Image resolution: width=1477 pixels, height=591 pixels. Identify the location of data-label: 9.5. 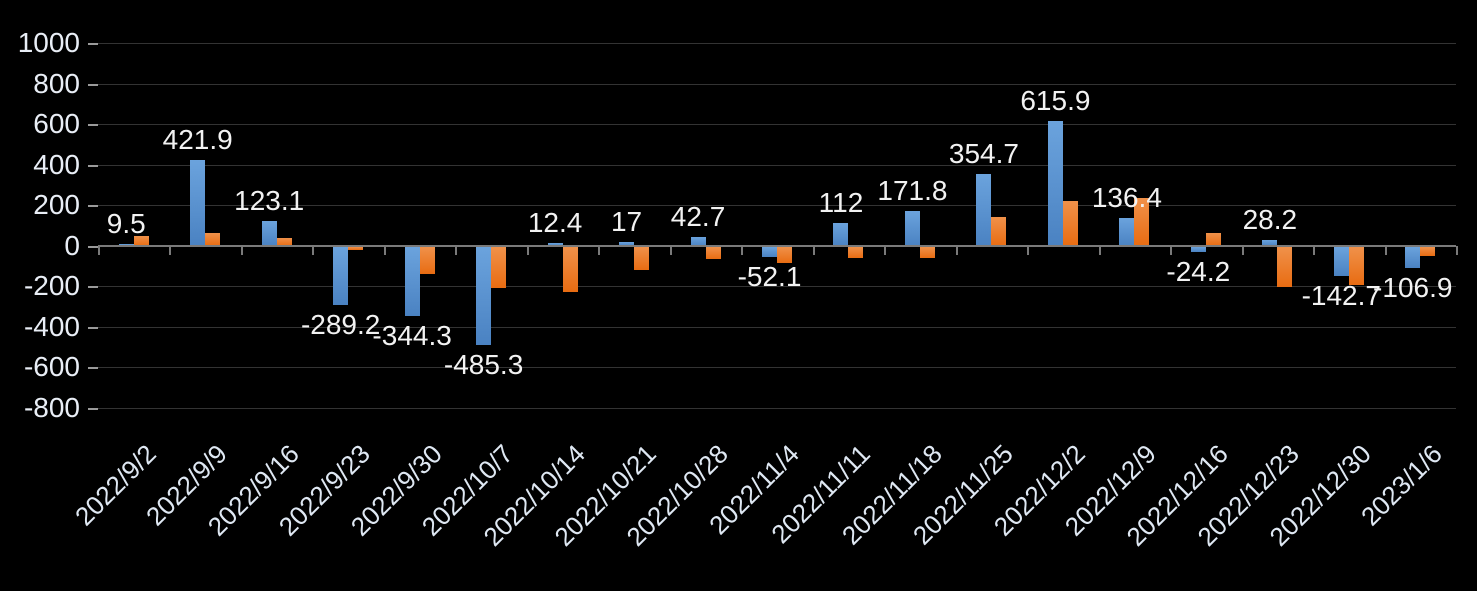
(126, 223).